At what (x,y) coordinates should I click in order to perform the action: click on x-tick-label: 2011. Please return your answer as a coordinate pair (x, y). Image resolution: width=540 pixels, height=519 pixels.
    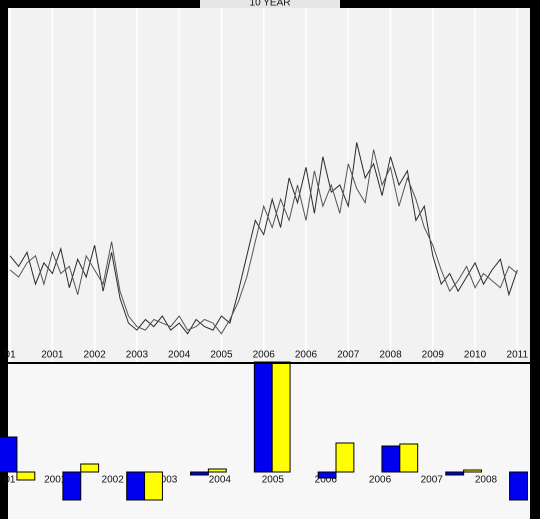
    Looking at the image, I should click on (518, 355).